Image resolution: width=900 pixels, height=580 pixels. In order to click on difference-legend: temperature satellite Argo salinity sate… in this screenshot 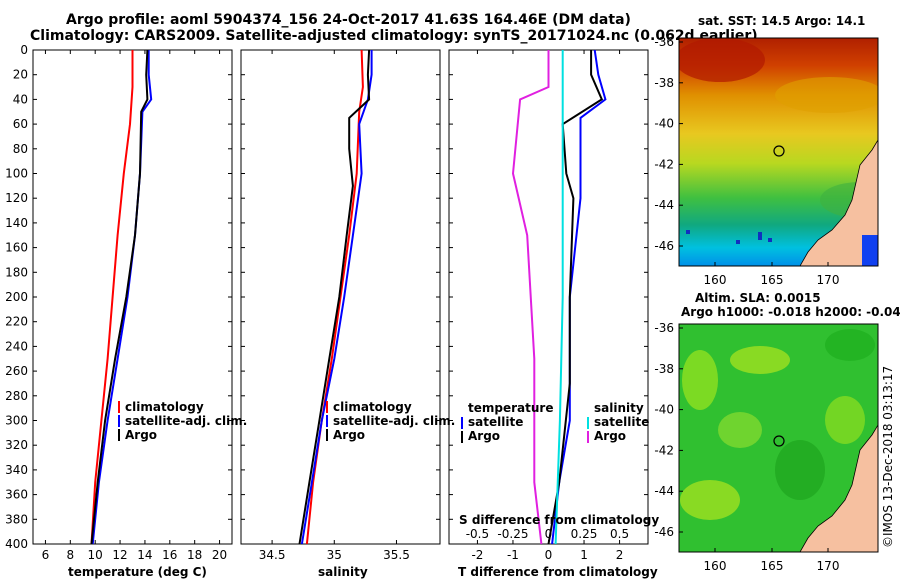, I will do `click(555, 422)`.